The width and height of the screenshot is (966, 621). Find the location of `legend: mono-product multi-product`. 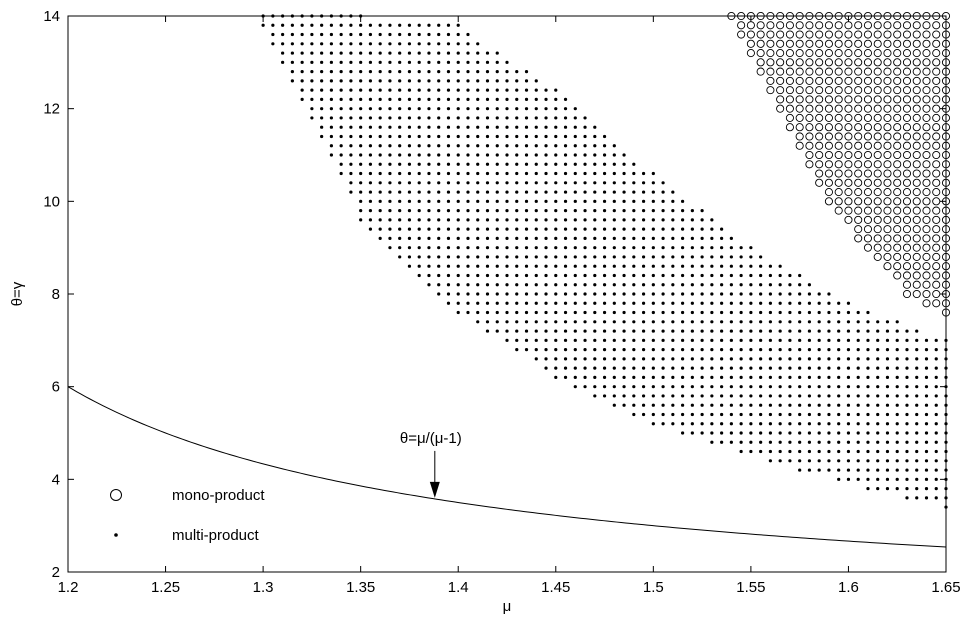

legend: mono-product multi-product is located at coordinates (187, 515).